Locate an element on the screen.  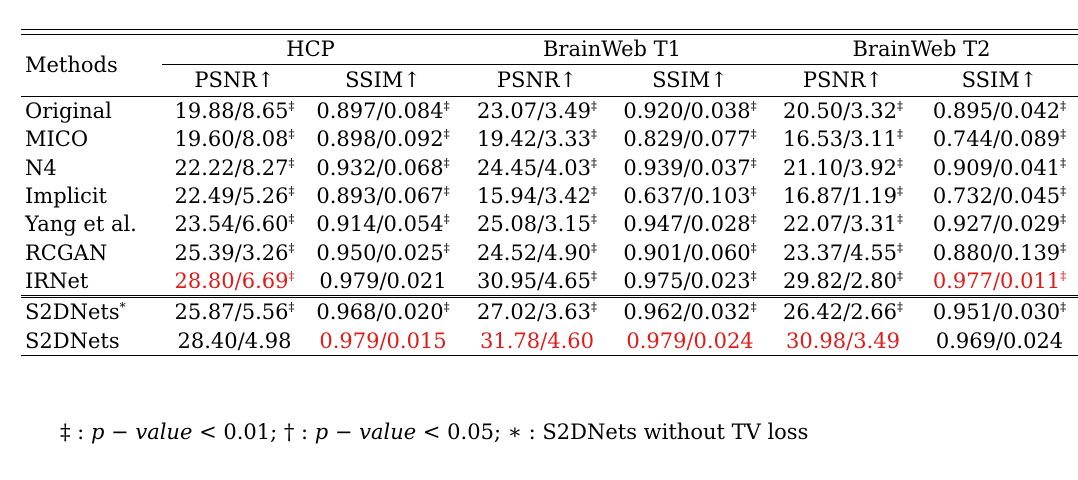
metric-value: 19.88/8.65 is located at coordinates (231, 111).